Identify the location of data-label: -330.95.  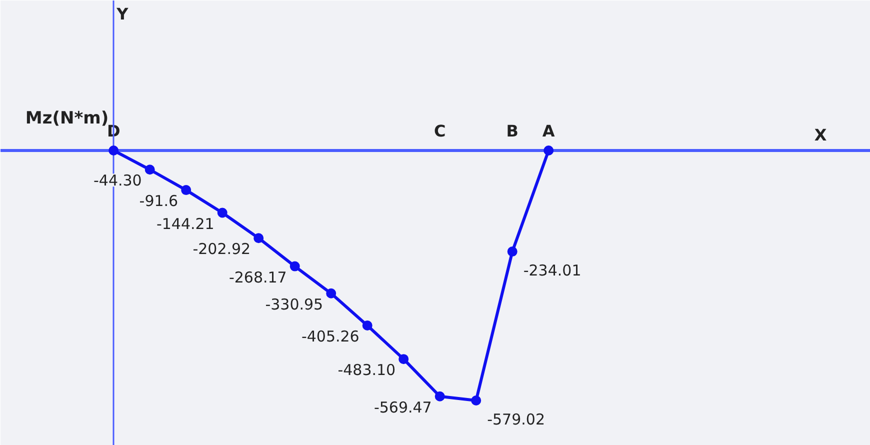
(294, 304).